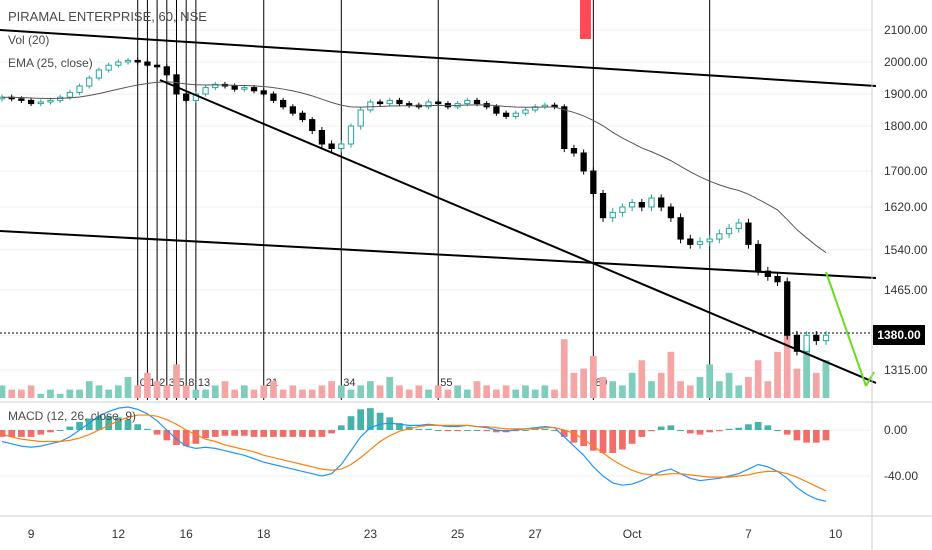 The image size is (932, 550). What do you see at coordinates (748, 534) in the screenshot?
I see `time-tick-label: 7` at bounding box center [748, 534].